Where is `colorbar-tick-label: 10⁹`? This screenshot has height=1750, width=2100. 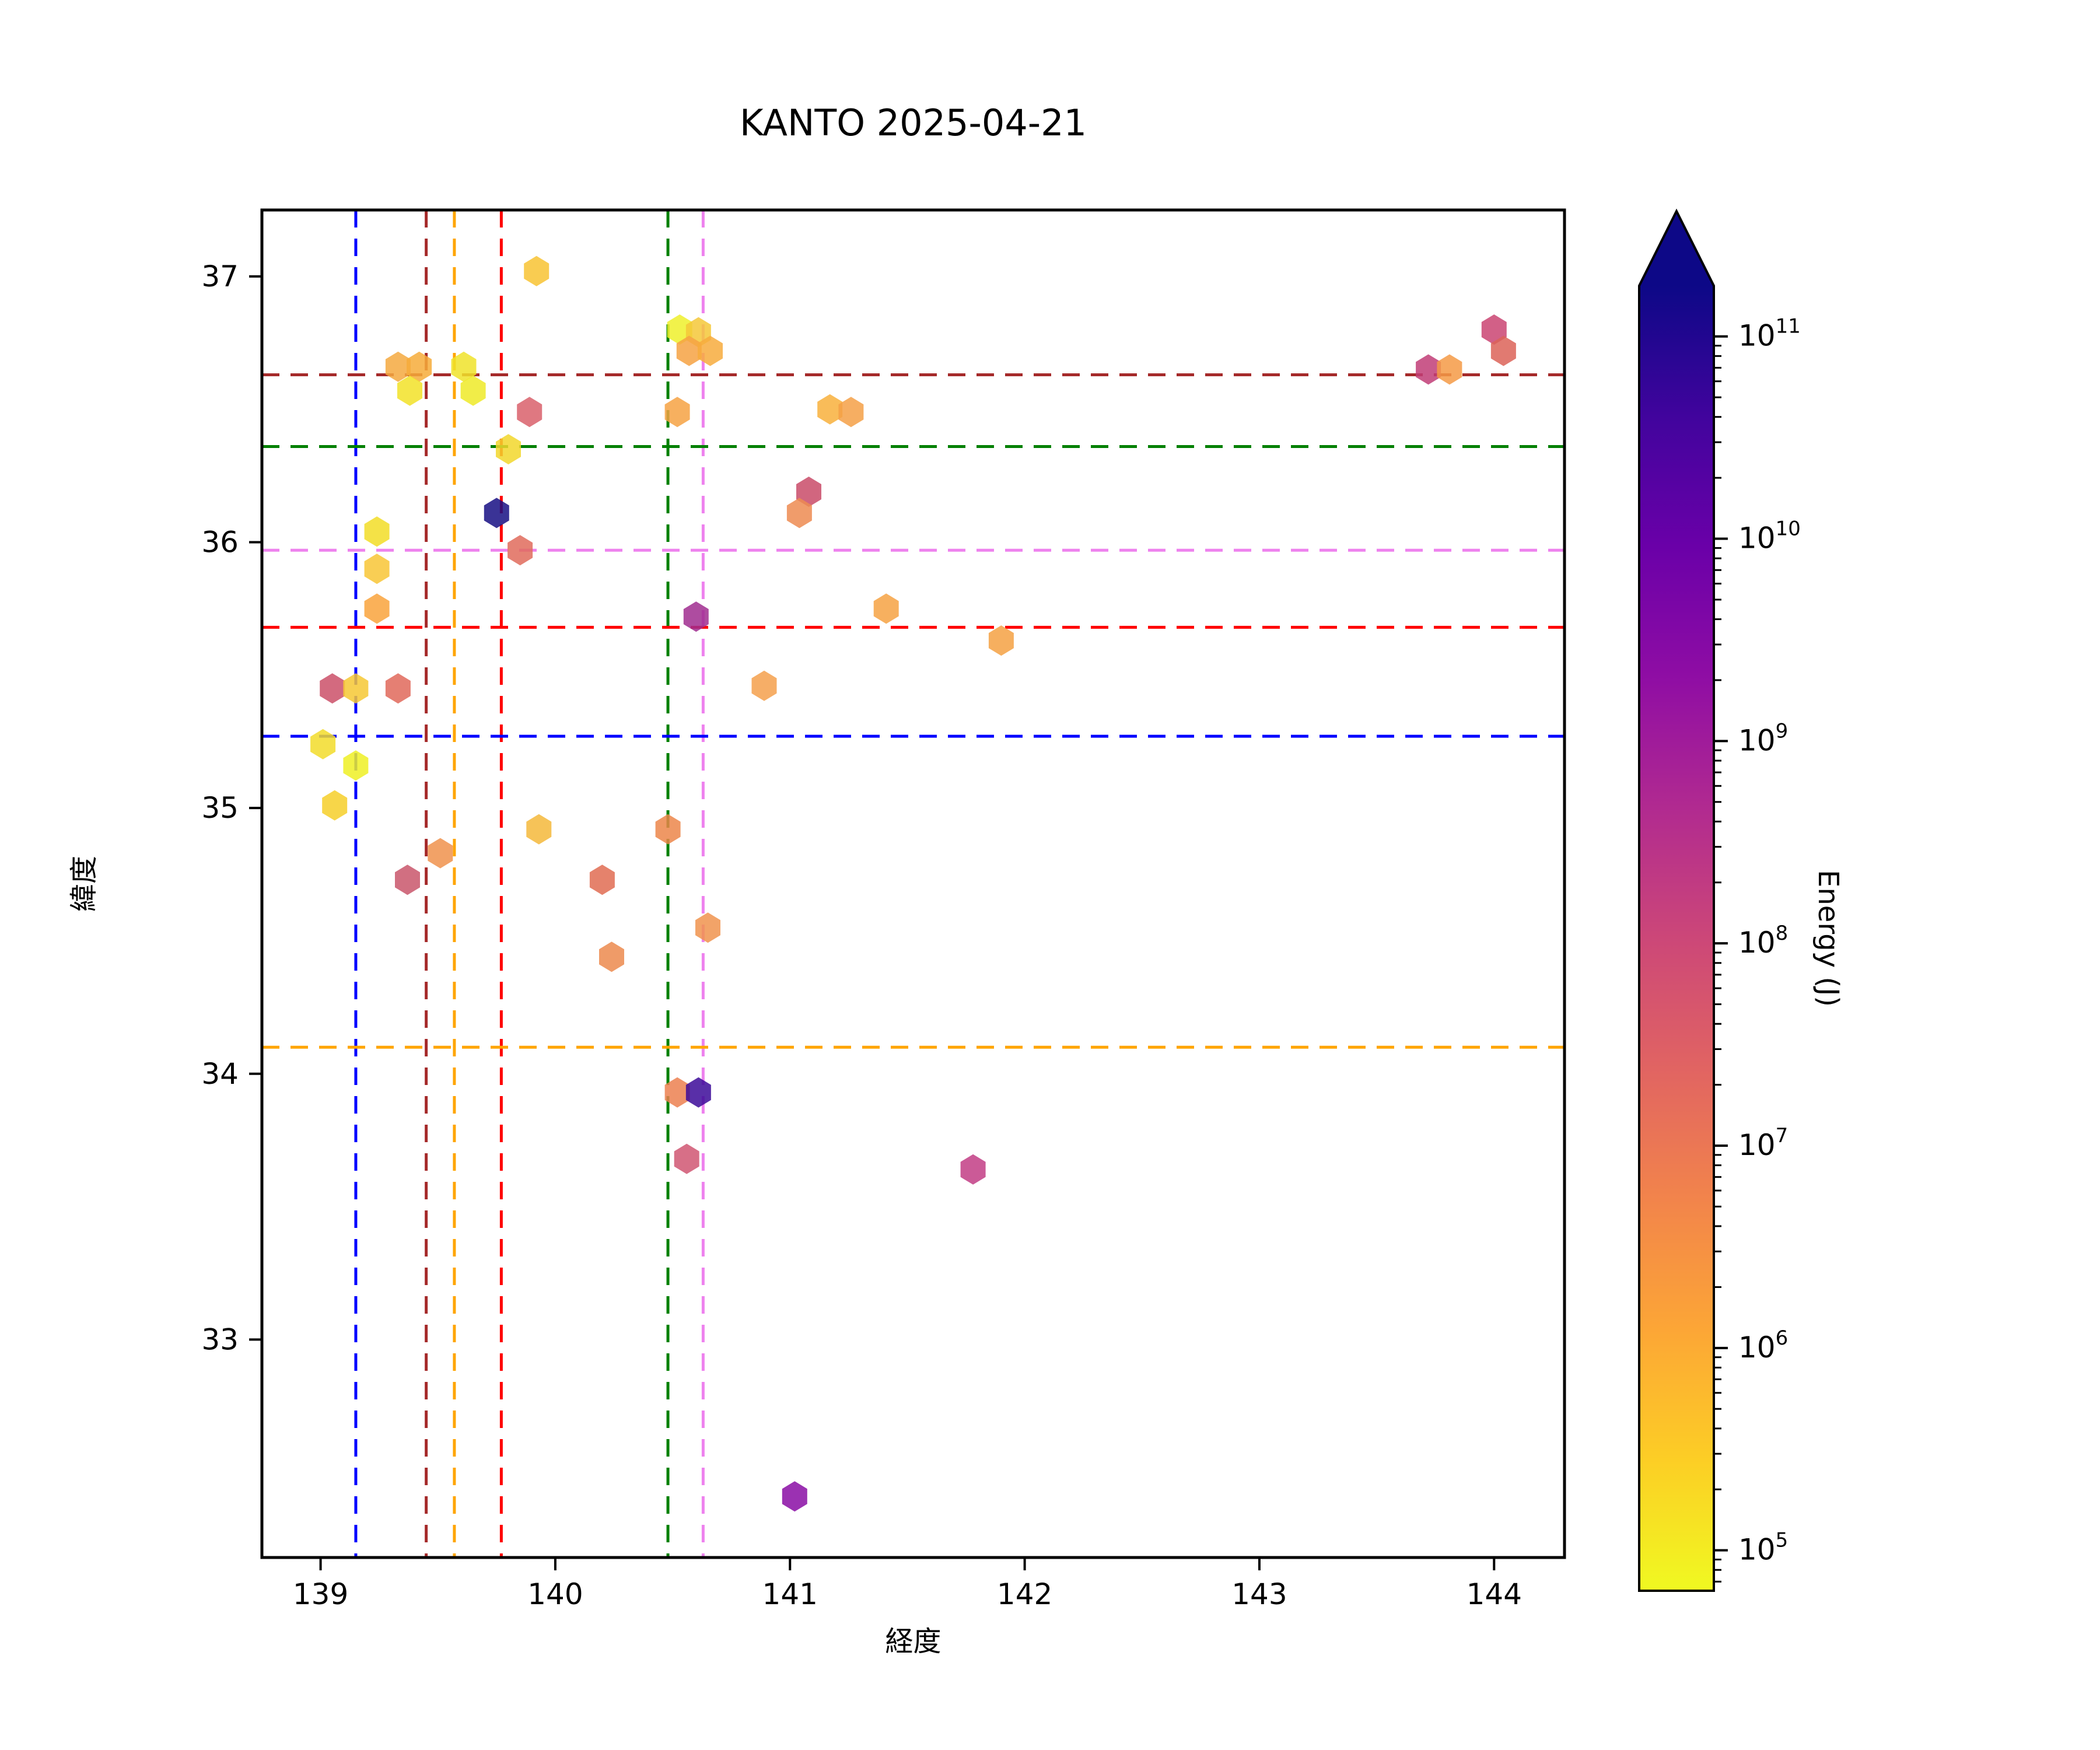 colorbar-tick-label: 10⁹ is located at coordinates (1763, 738).